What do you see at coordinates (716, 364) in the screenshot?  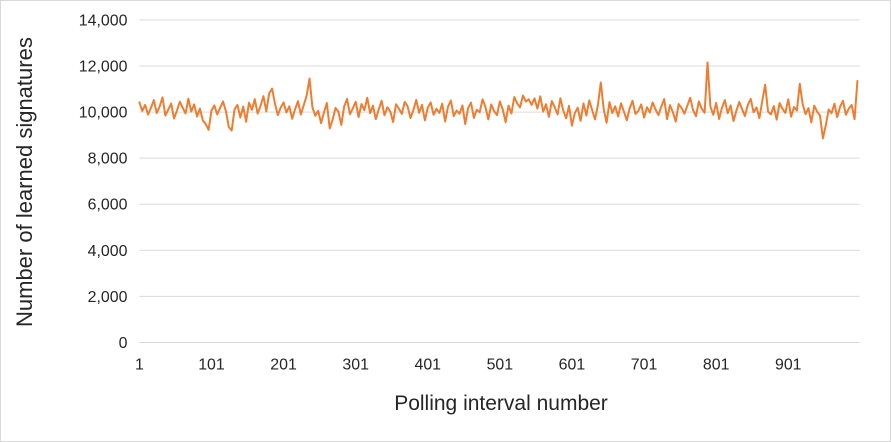 I see `x-tick-label: 801` at bounding box center [716, 364].